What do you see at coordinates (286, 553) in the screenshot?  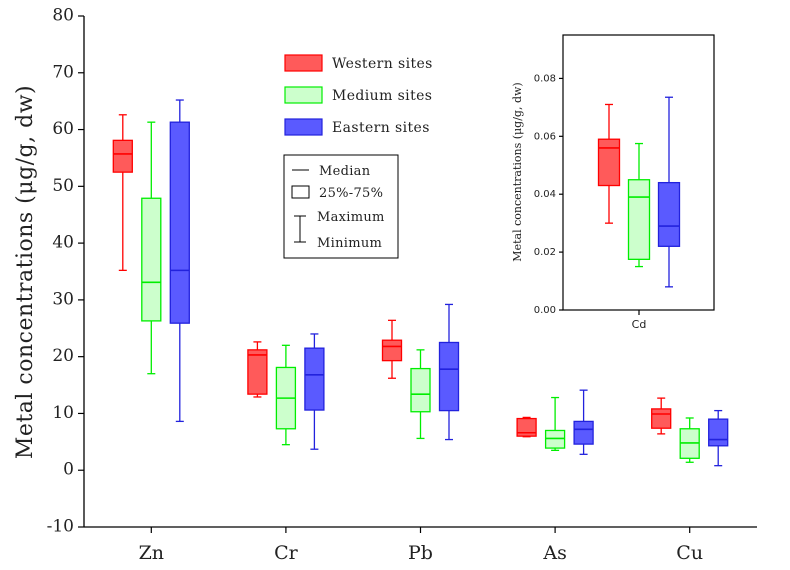 I see `x-tick-label: Cr` at bounding box center [286, 553].